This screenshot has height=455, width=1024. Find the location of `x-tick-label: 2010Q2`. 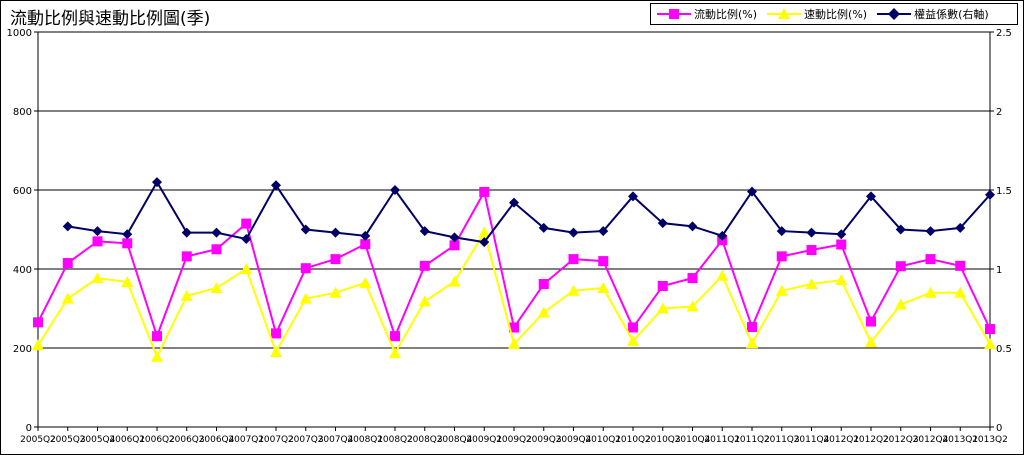

x-tick-label: 2010Q2 is located at coordinates (633, 440).